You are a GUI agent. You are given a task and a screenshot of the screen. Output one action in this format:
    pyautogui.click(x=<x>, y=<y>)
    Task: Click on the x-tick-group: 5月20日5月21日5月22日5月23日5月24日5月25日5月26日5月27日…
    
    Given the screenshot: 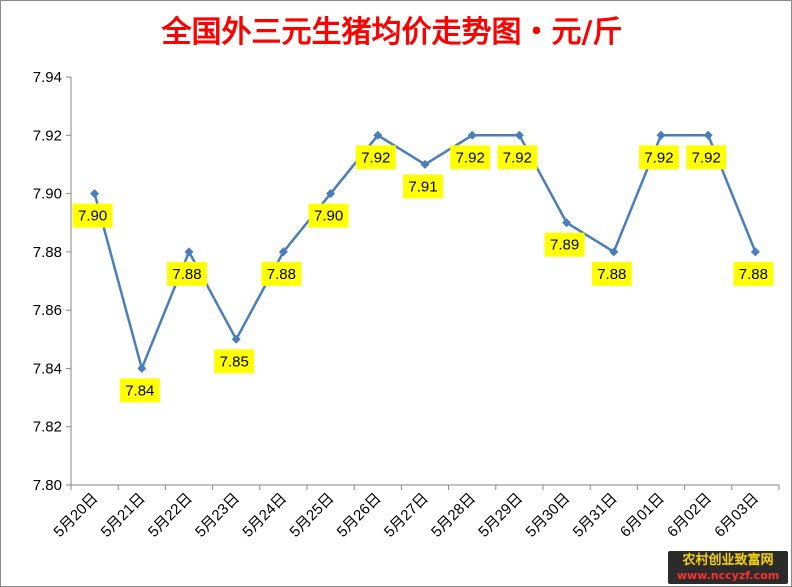 What is the action you would take?
    pyautogui.click(x=415, y=513)
    